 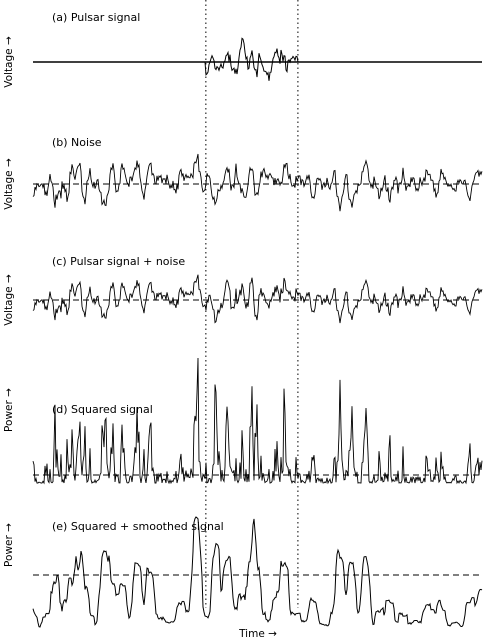 I want to click on panel-d-title: (d) Squared signal, so click(x=102, y=409).